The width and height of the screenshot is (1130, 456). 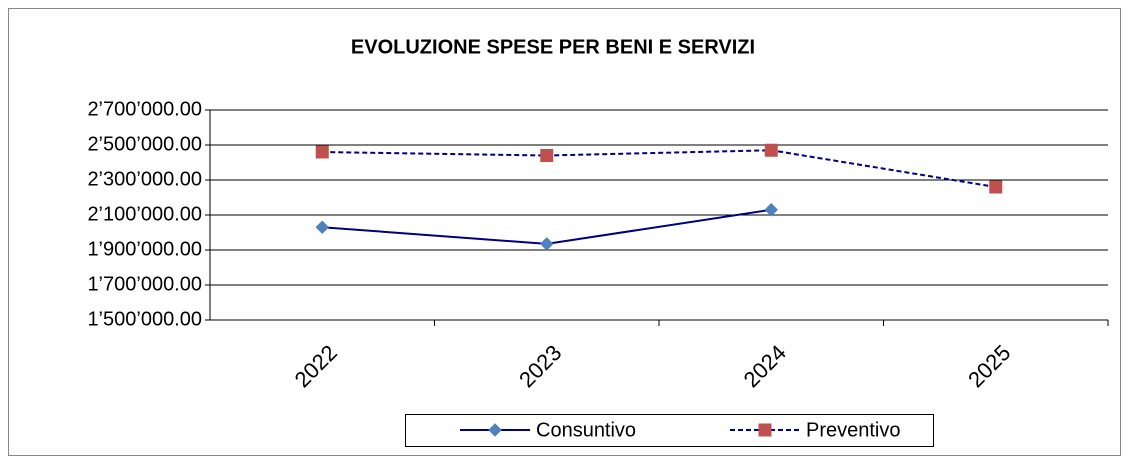 I want to click on y-tick-label: 2’300’000.00, so click(x=144, y=179).